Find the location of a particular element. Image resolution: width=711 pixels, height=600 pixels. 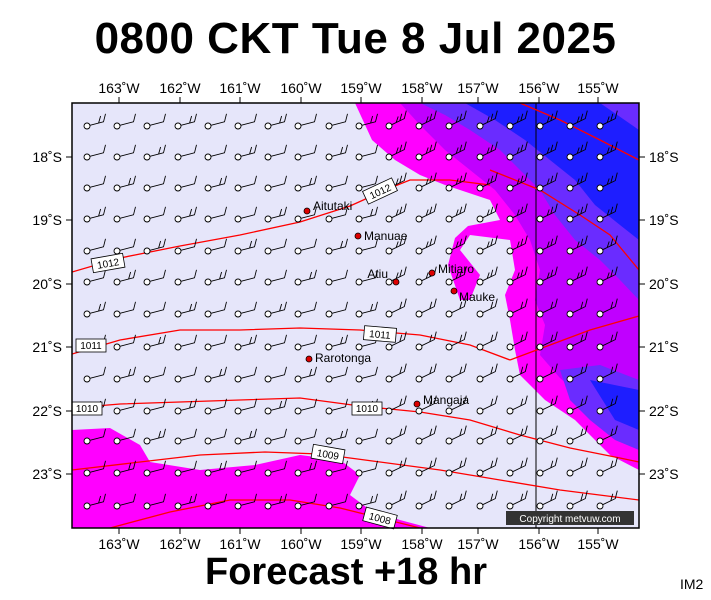

isobar-label: 1009 is located at coordinates (328, 454).